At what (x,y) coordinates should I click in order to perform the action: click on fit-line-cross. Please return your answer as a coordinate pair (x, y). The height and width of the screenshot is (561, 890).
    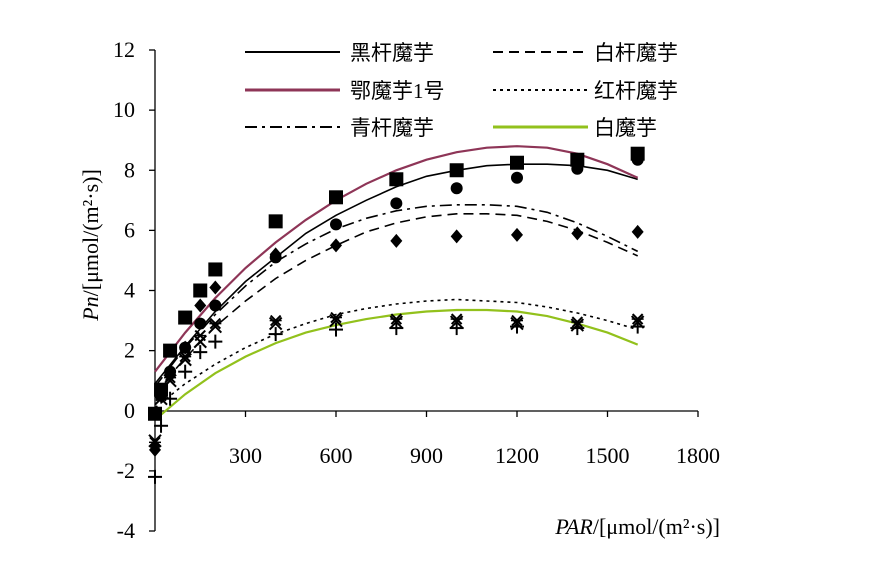
    Looking at the image, I should click on (396, 353).